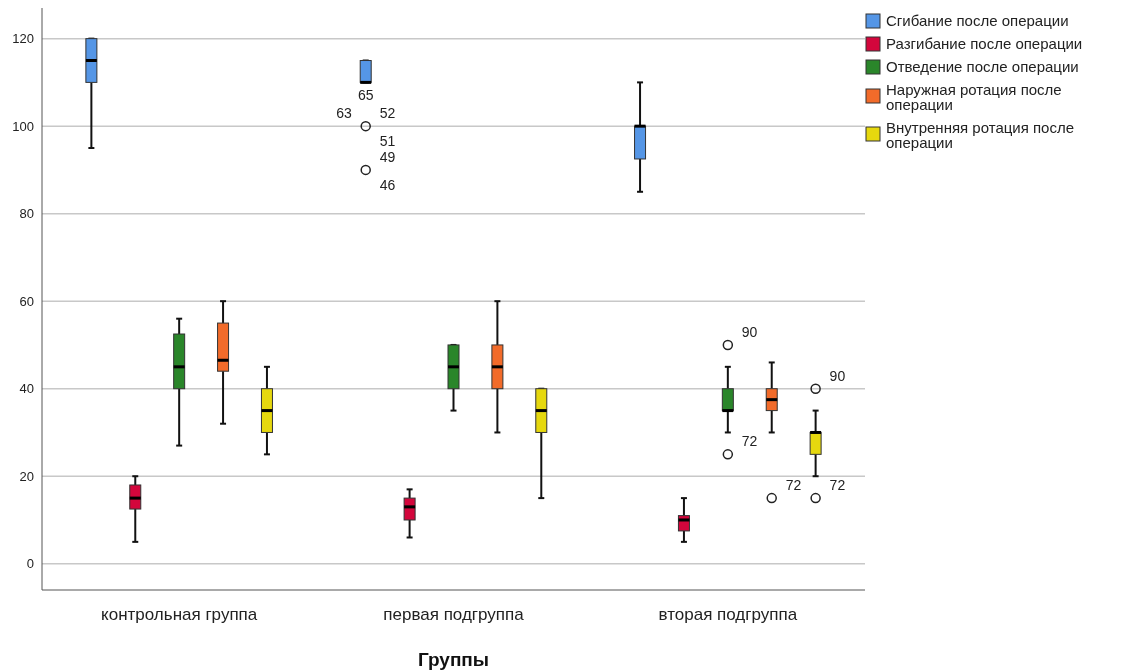  Describe the element at coordinates (454, 614) in the screenshot. I see `x-tick-label: первая подгруппа` at that location.